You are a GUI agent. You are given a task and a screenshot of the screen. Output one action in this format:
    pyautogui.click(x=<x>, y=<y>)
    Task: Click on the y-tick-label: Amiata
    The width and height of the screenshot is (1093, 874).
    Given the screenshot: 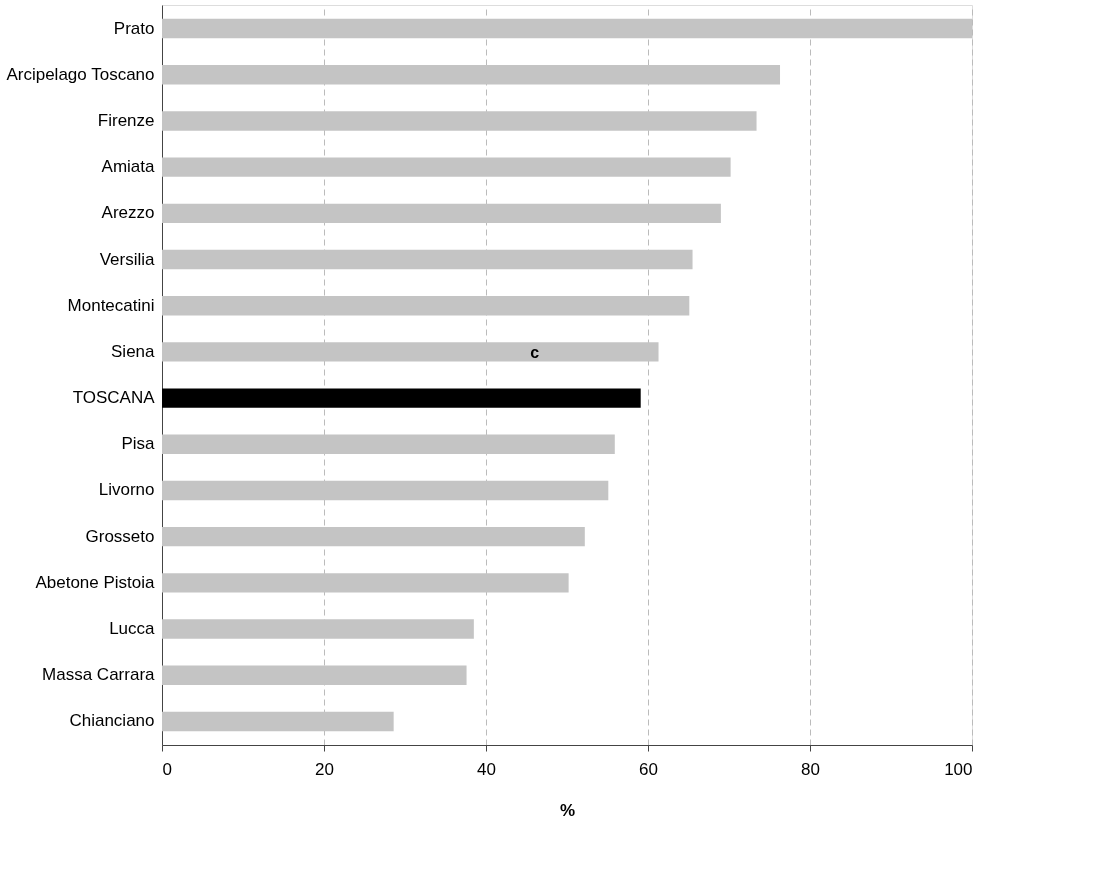 What is the action you would take?
    pyautogui.click(x=128, y=167)
    